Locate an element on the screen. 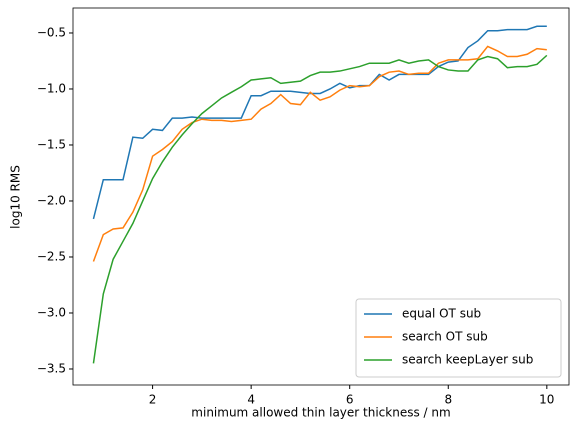  legend-label: equal OT sub is located at coordinates (441, 314).